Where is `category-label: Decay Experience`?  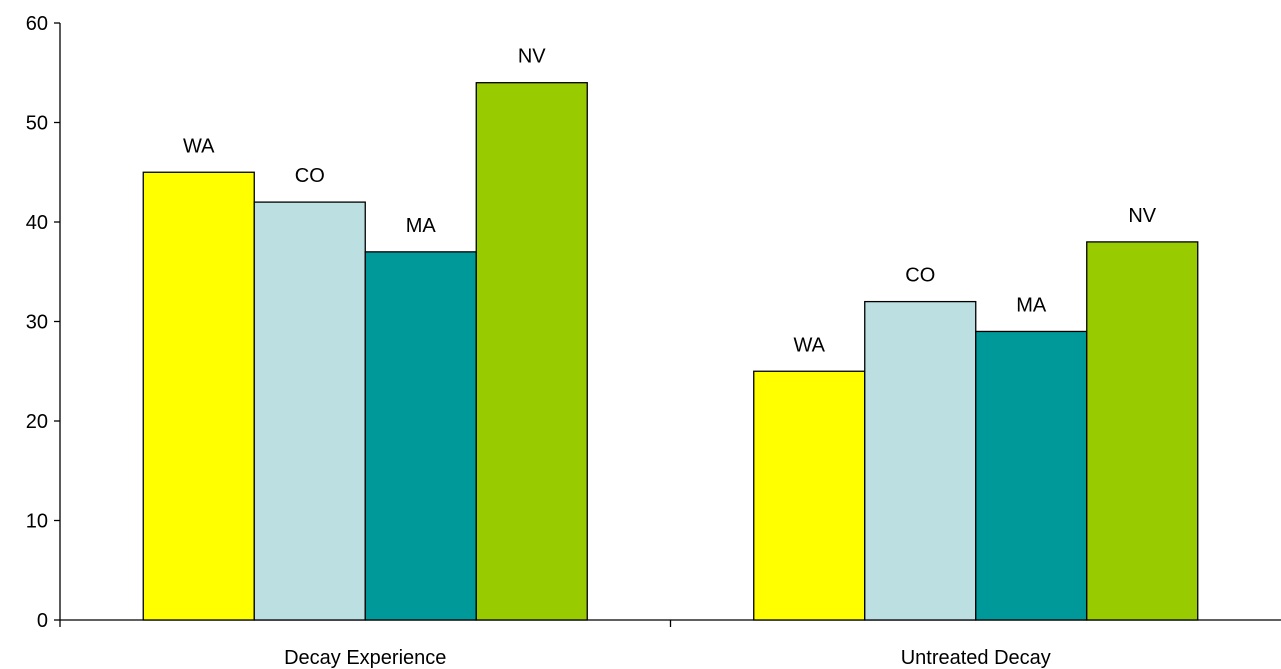
category-label: Decay Experience is located at coordinates (365, 658).